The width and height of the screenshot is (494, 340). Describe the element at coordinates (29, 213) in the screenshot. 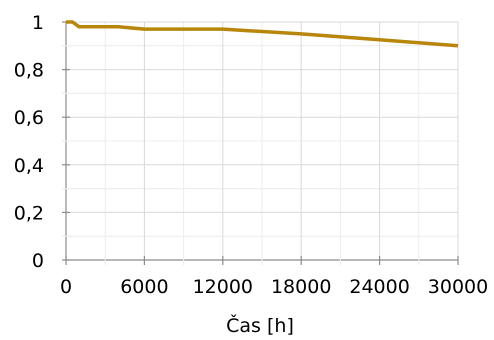

I see `y-tick-label: 0,2` at that location.